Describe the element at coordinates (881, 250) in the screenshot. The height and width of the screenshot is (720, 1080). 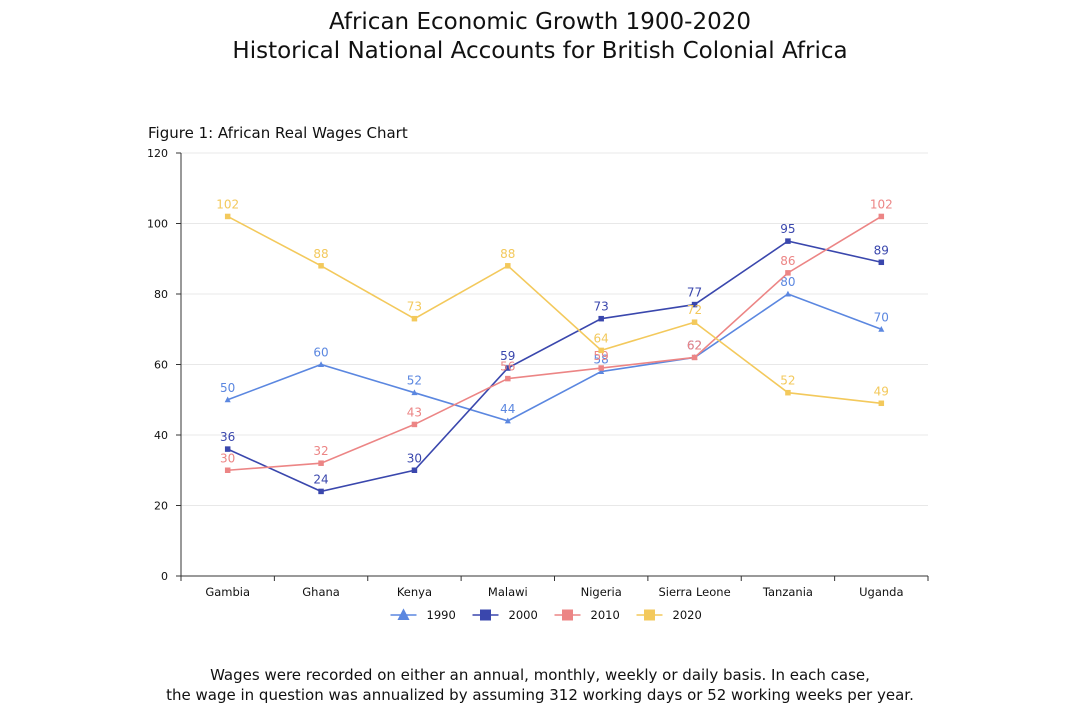
I see `series-2000-data-label: 89` at that location.